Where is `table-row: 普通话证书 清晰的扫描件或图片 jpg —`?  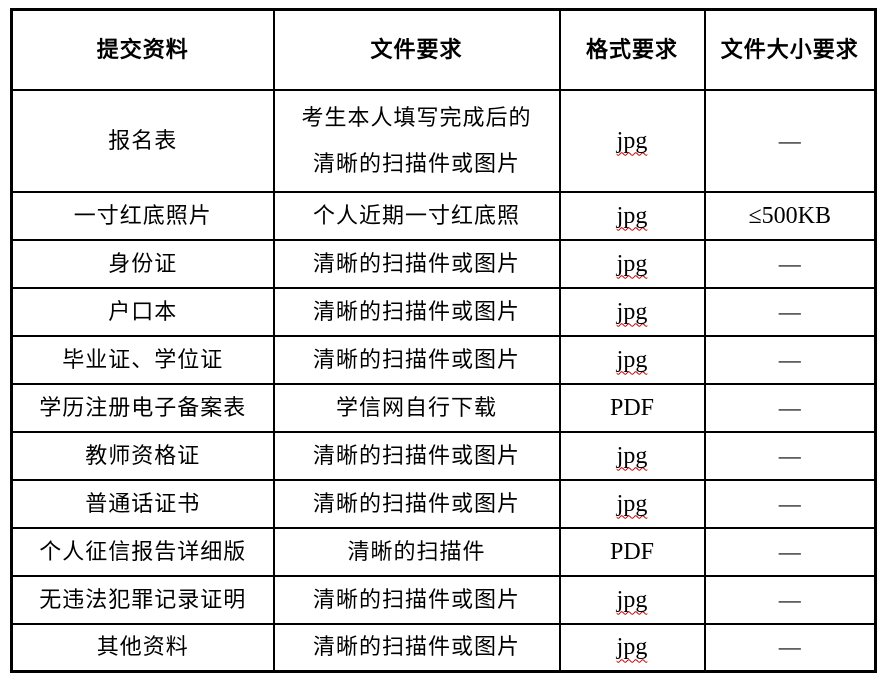 table-row: 普通话证书 清晰的扫描件或图片 jpg — is located at coordinates (443, 503).